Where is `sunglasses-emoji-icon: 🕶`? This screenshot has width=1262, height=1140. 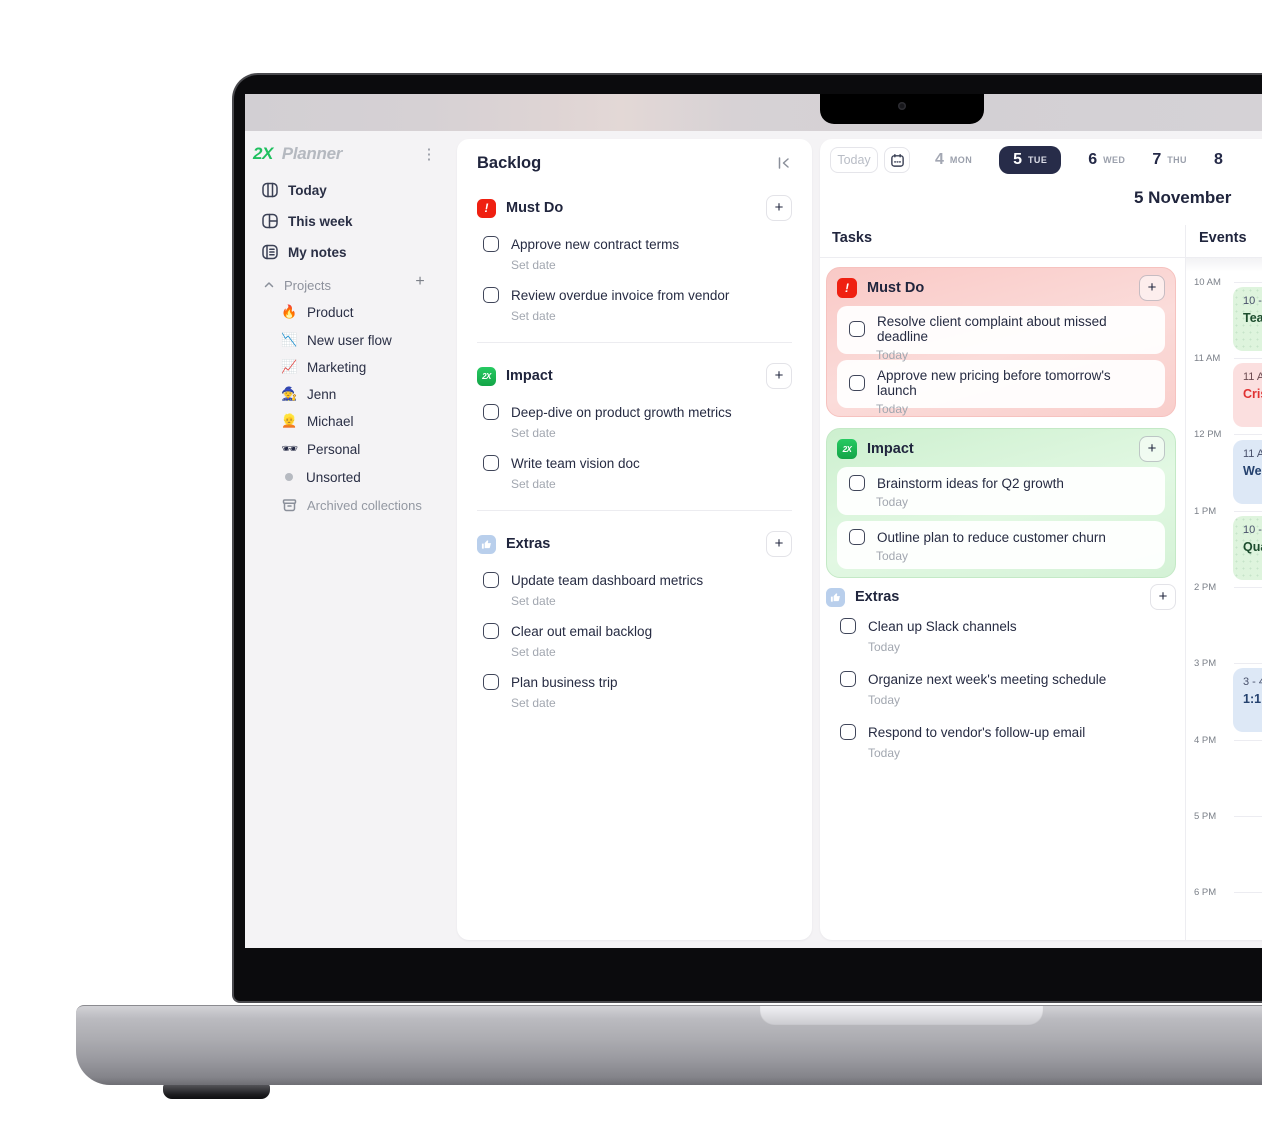
sunglasses-emoji-icon: 🕶 is located at coordinates (289, 448).